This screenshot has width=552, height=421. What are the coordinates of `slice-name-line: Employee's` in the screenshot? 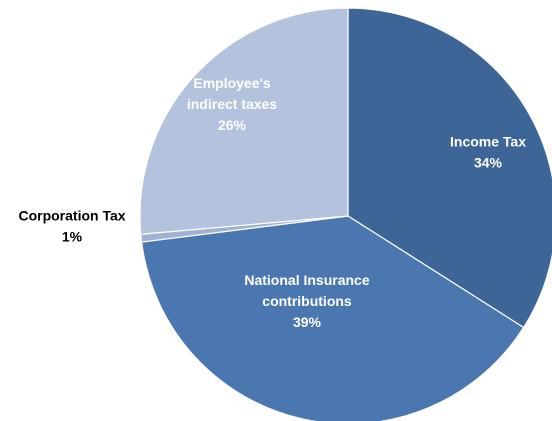 It's located at (231, 83).